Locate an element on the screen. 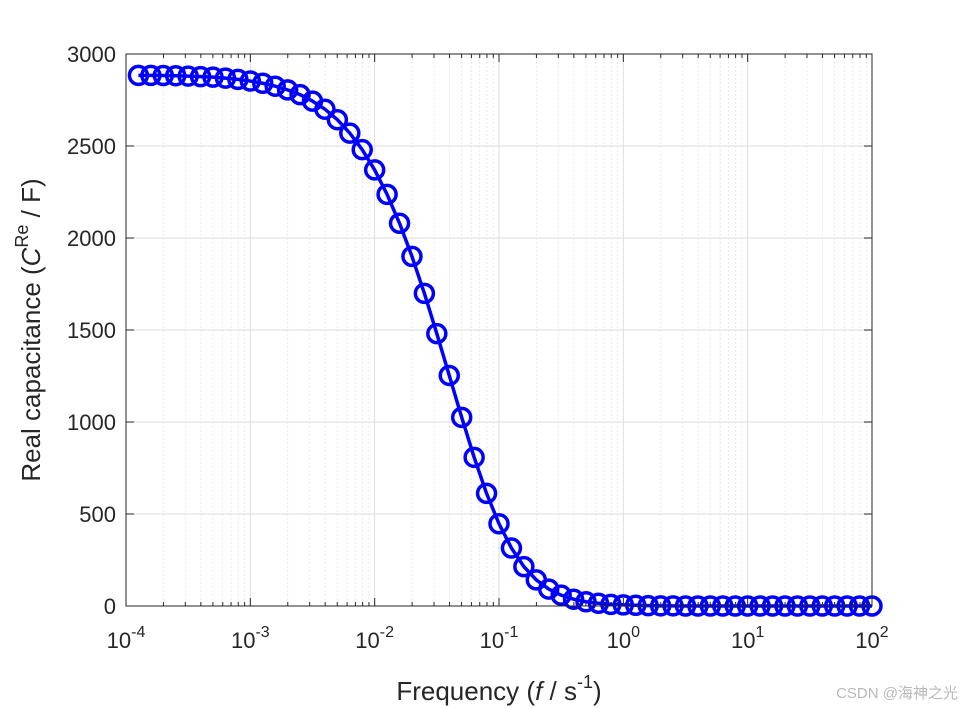 The width and height of the screenshot is (964, 708). y-tick-labels: 0 500 1000 1500 2000 2500 3000 is located at coordinates (91, 330).